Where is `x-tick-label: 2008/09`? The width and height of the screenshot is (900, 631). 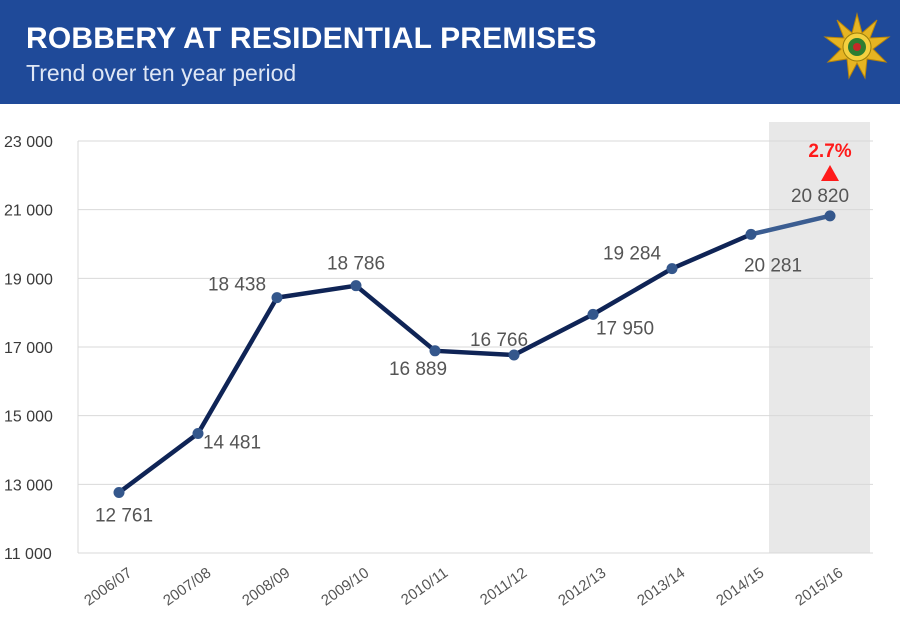 x-tick-label: 2008/09 is located at coordinates (266, 586).